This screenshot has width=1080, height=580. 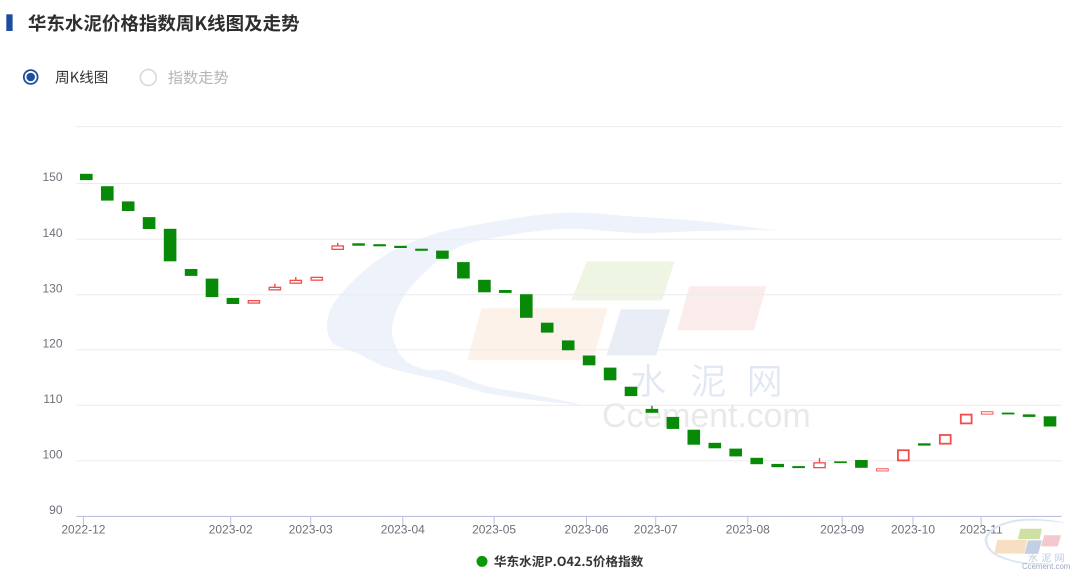 What do you see at coordinates (56, 510) in the screenshot?
I see `svg-text: 90` at bounding box center [56, 510].